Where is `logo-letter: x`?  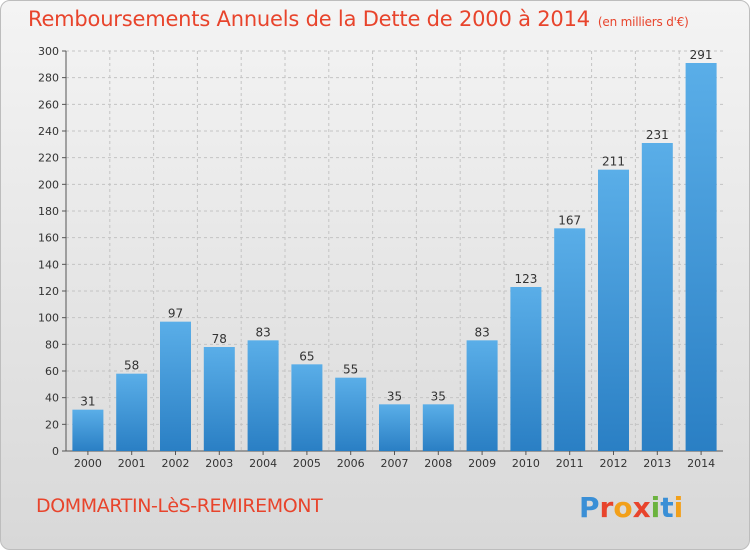
logo-letter: x is located at coordinates (641, 507).